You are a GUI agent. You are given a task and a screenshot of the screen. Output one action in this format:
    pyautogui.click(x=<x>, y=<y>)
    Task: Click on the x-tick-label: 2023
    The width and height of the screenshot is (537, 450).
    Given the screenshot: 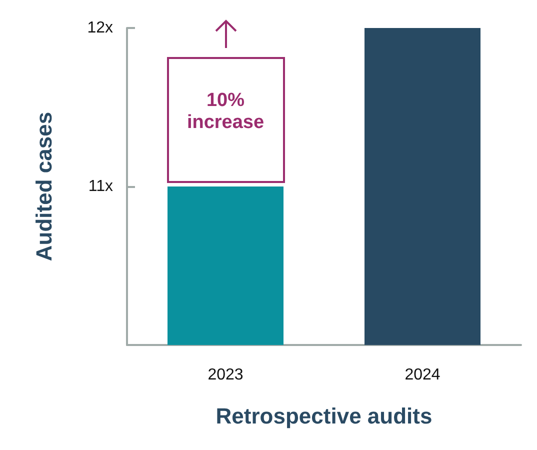 What is the action you would take?
    pyautogui.click(x=226, y=375)
    